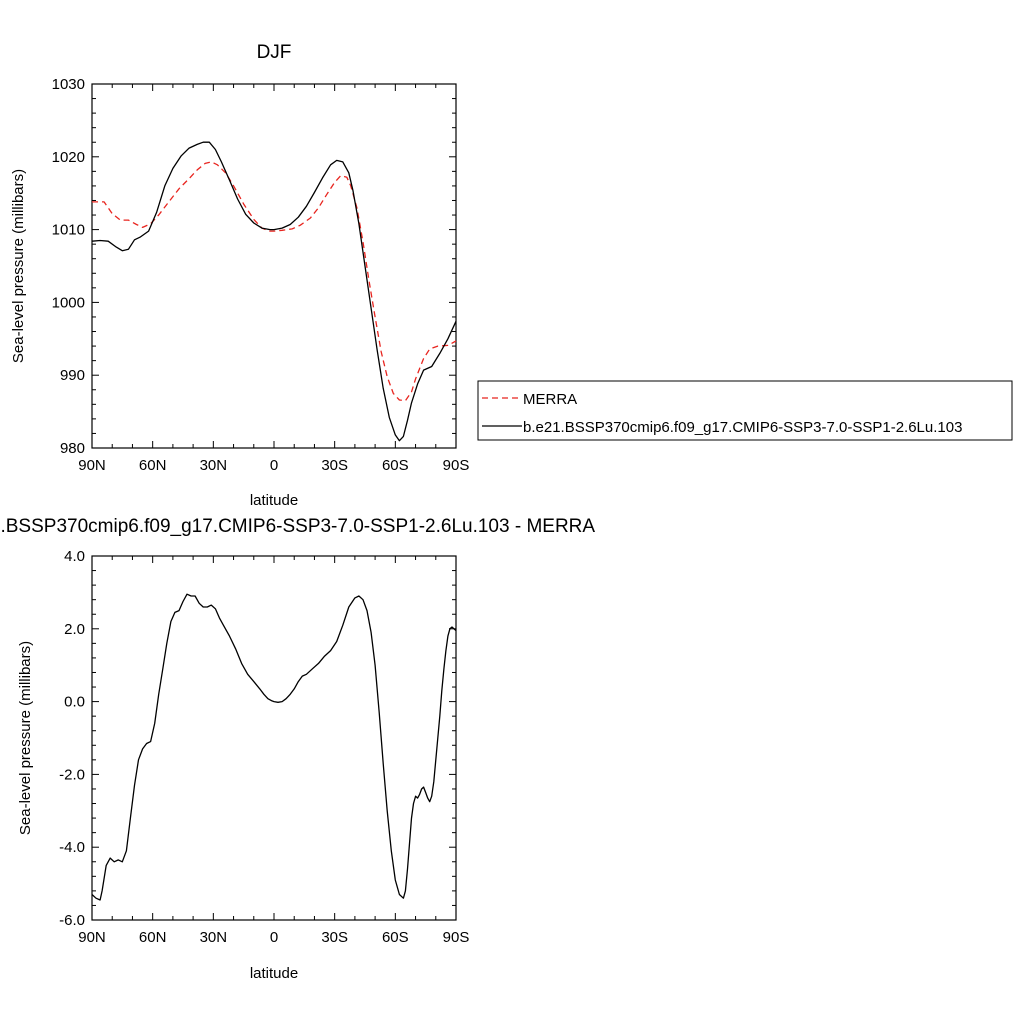 The image size is (1024, 1024). I want to click on y-axis: 980 990 1000 1010 1020 1030, so click(254, 266).